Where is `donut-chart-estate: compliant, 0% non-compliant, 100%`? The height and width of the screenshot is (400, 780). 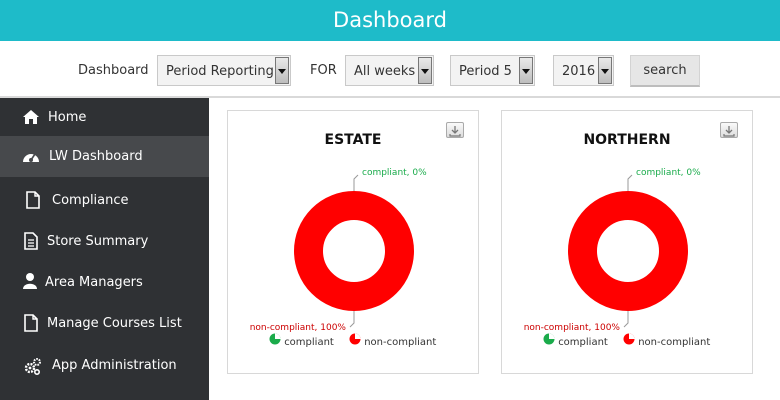
donut-chart-estate: compliant, 0% non-compliant, 100% is located at coordinates (338, 250).